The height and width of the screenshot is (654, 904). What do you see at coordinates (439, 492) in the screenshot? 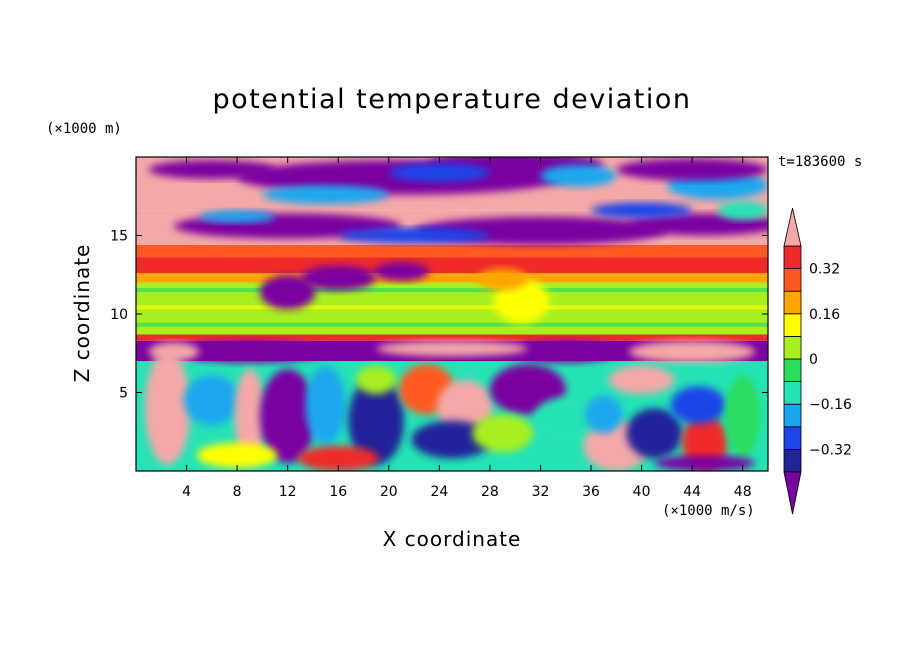
I see `x-tick-label: 24` at bounding box center [439, 492].